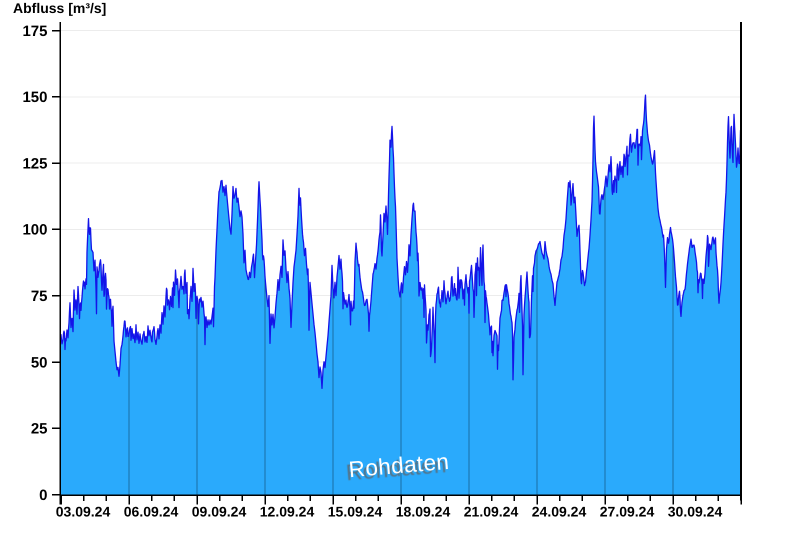  I want to click on svg-text: 175, so click(34, 31).